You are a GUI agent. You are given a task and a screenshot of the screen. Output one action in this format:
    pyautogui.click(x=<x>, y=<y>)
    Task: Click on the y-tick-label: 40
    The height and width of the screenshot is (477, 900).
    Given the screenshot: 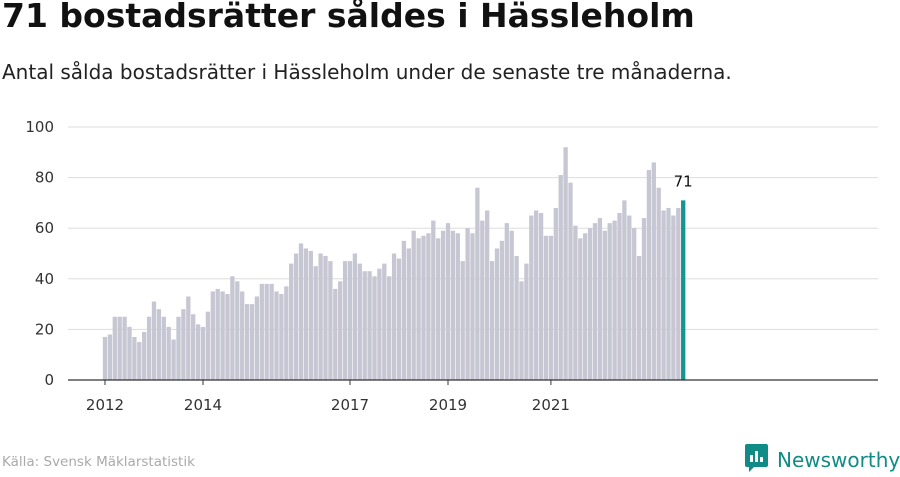 What is the action you would take?
    pyautogui.click(x=44, y=279)
    